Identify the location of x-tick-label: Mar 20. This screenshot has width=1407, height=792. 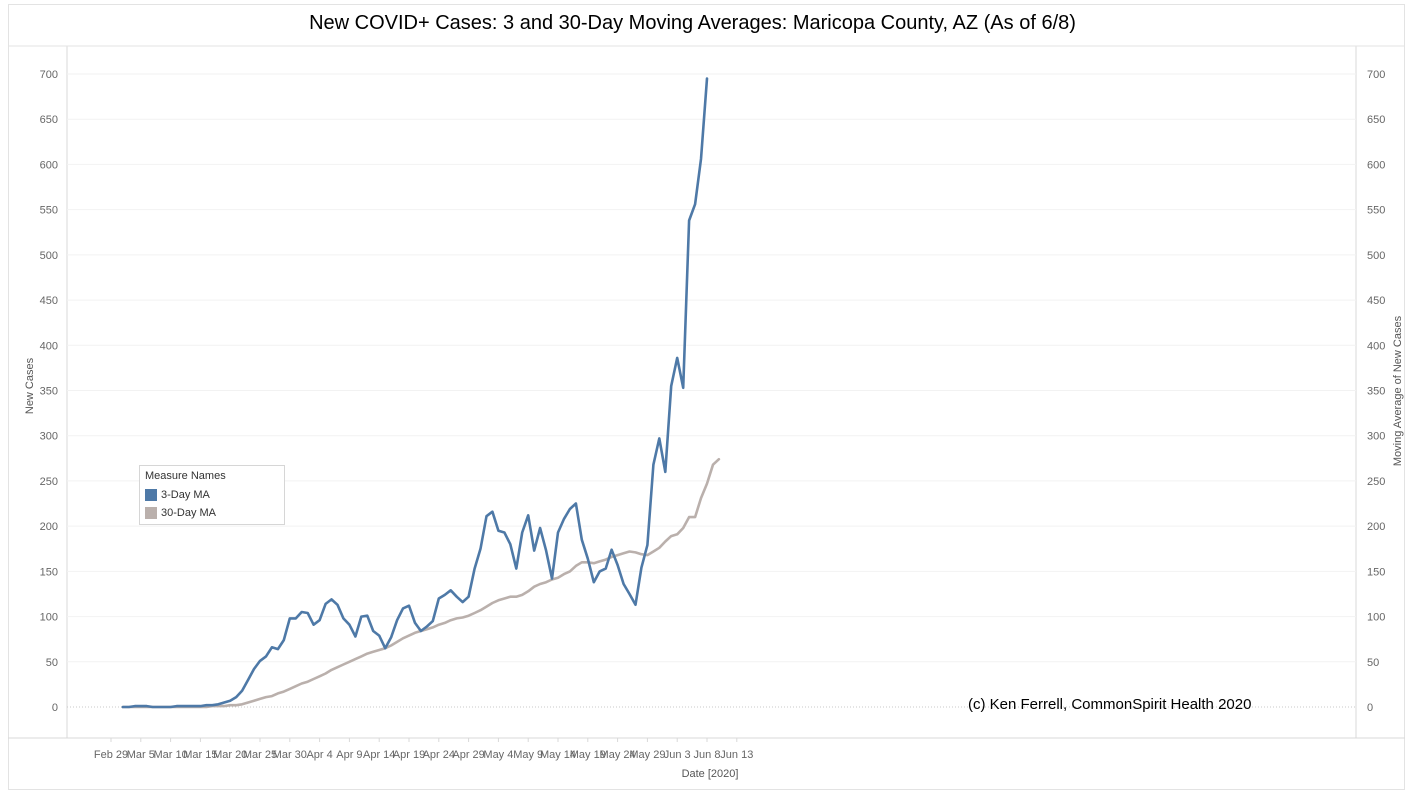
(230, 755).